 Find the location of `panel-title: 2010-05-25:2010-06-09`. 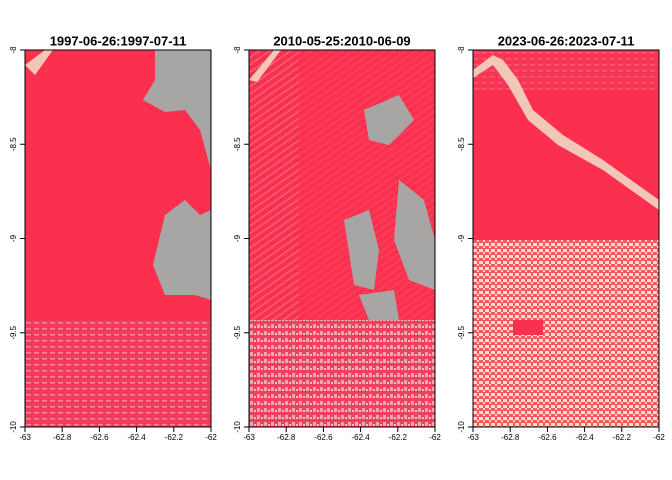

panel-title: 2010-05-25:2010-06-09 is located at coordinates (341, 40).